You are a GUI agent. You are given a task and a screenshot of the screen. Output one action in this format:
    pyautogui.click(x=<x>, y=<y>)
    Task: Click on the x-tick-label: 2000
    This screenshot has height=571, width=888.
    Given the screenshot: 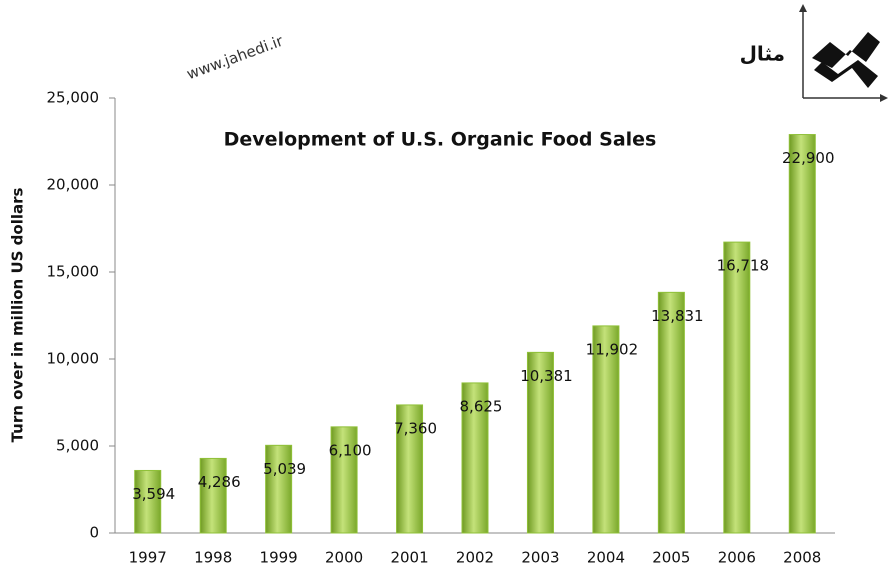 What is the action you would take?
    pyautogui.click(x=344, y=558)
    